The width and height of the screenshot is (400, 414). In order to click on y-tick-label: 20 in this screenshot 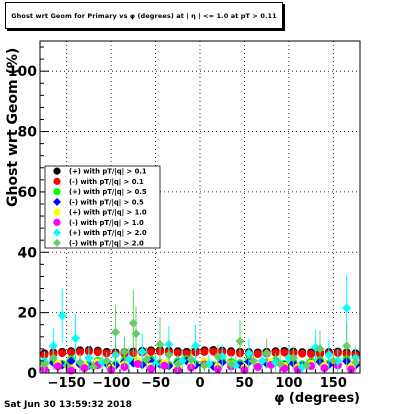, I will do `click(28, 314)`.